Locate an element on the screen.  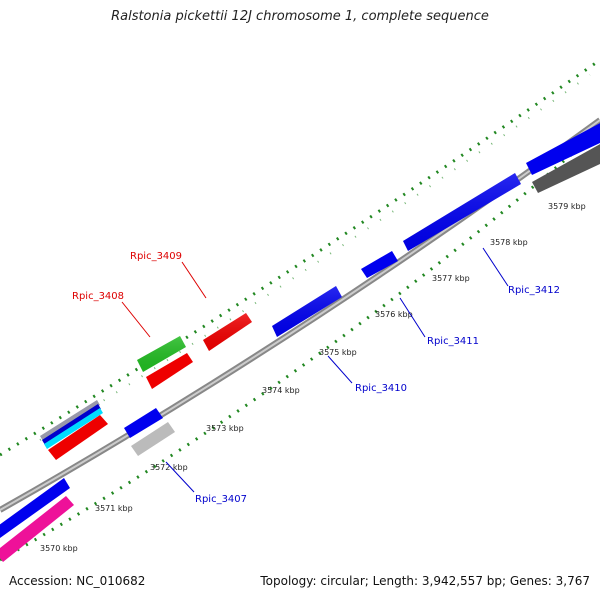
gene-cyan-stripe is located at coordinates (73, 428).